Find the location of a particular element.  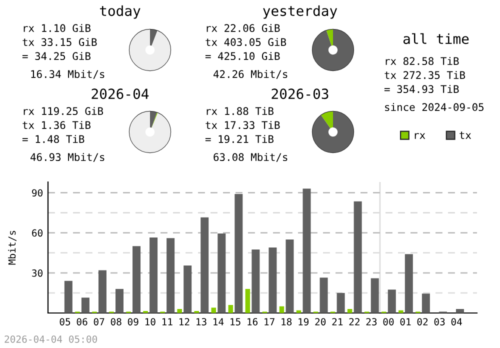

x-tick-label: 06 is located at coordinates (82, 322).